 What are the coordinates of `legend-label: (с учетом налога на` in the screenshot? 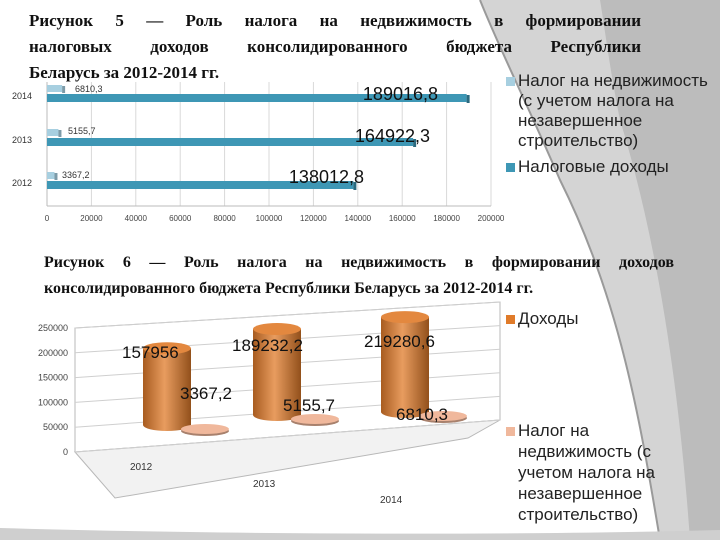 It's located at (596, 100).